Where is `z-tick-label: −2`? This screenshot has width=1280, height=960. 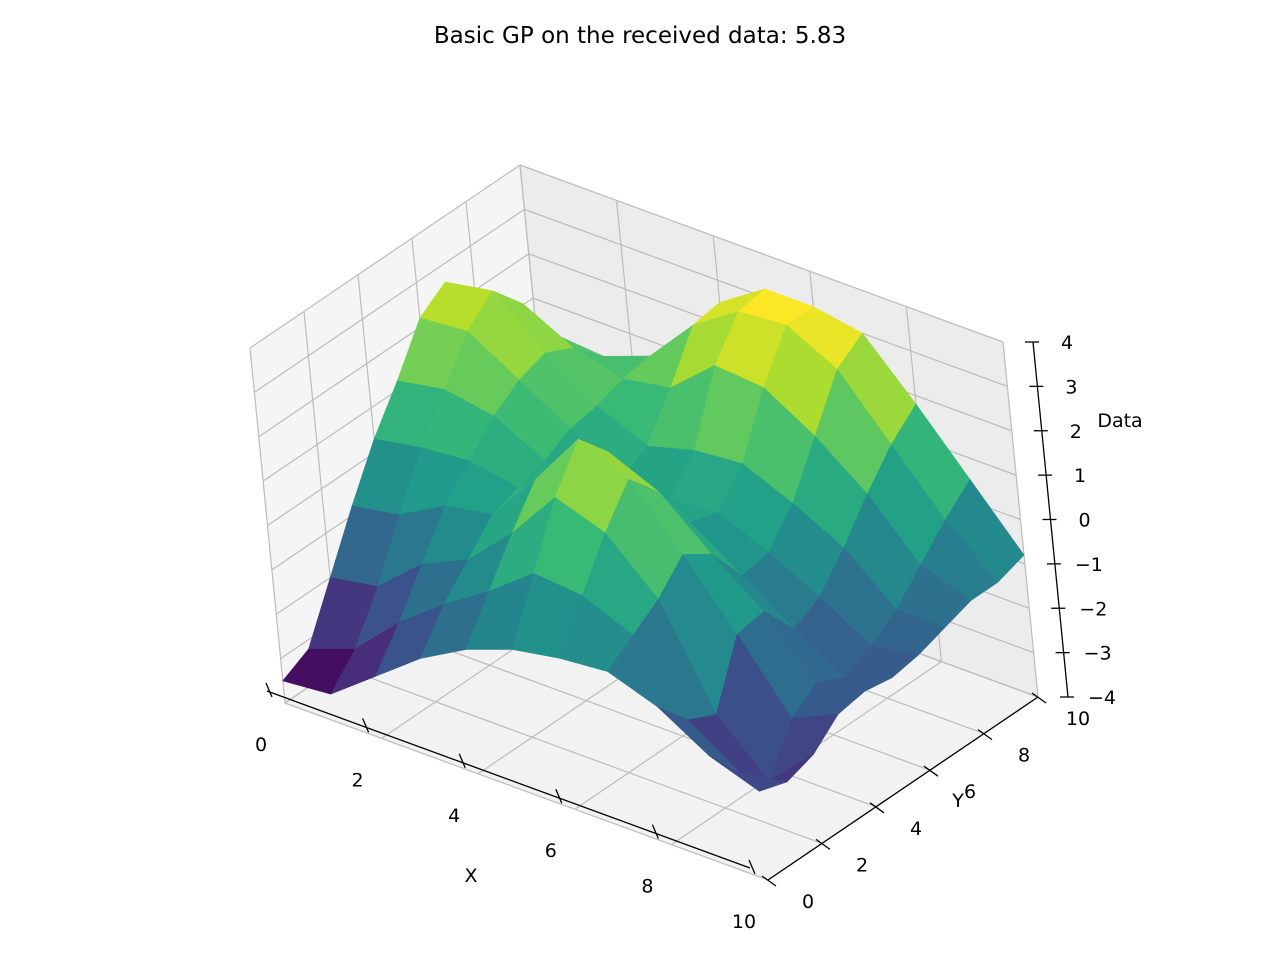
z-tick-label: −2 is located at coordinates (1093, 609).